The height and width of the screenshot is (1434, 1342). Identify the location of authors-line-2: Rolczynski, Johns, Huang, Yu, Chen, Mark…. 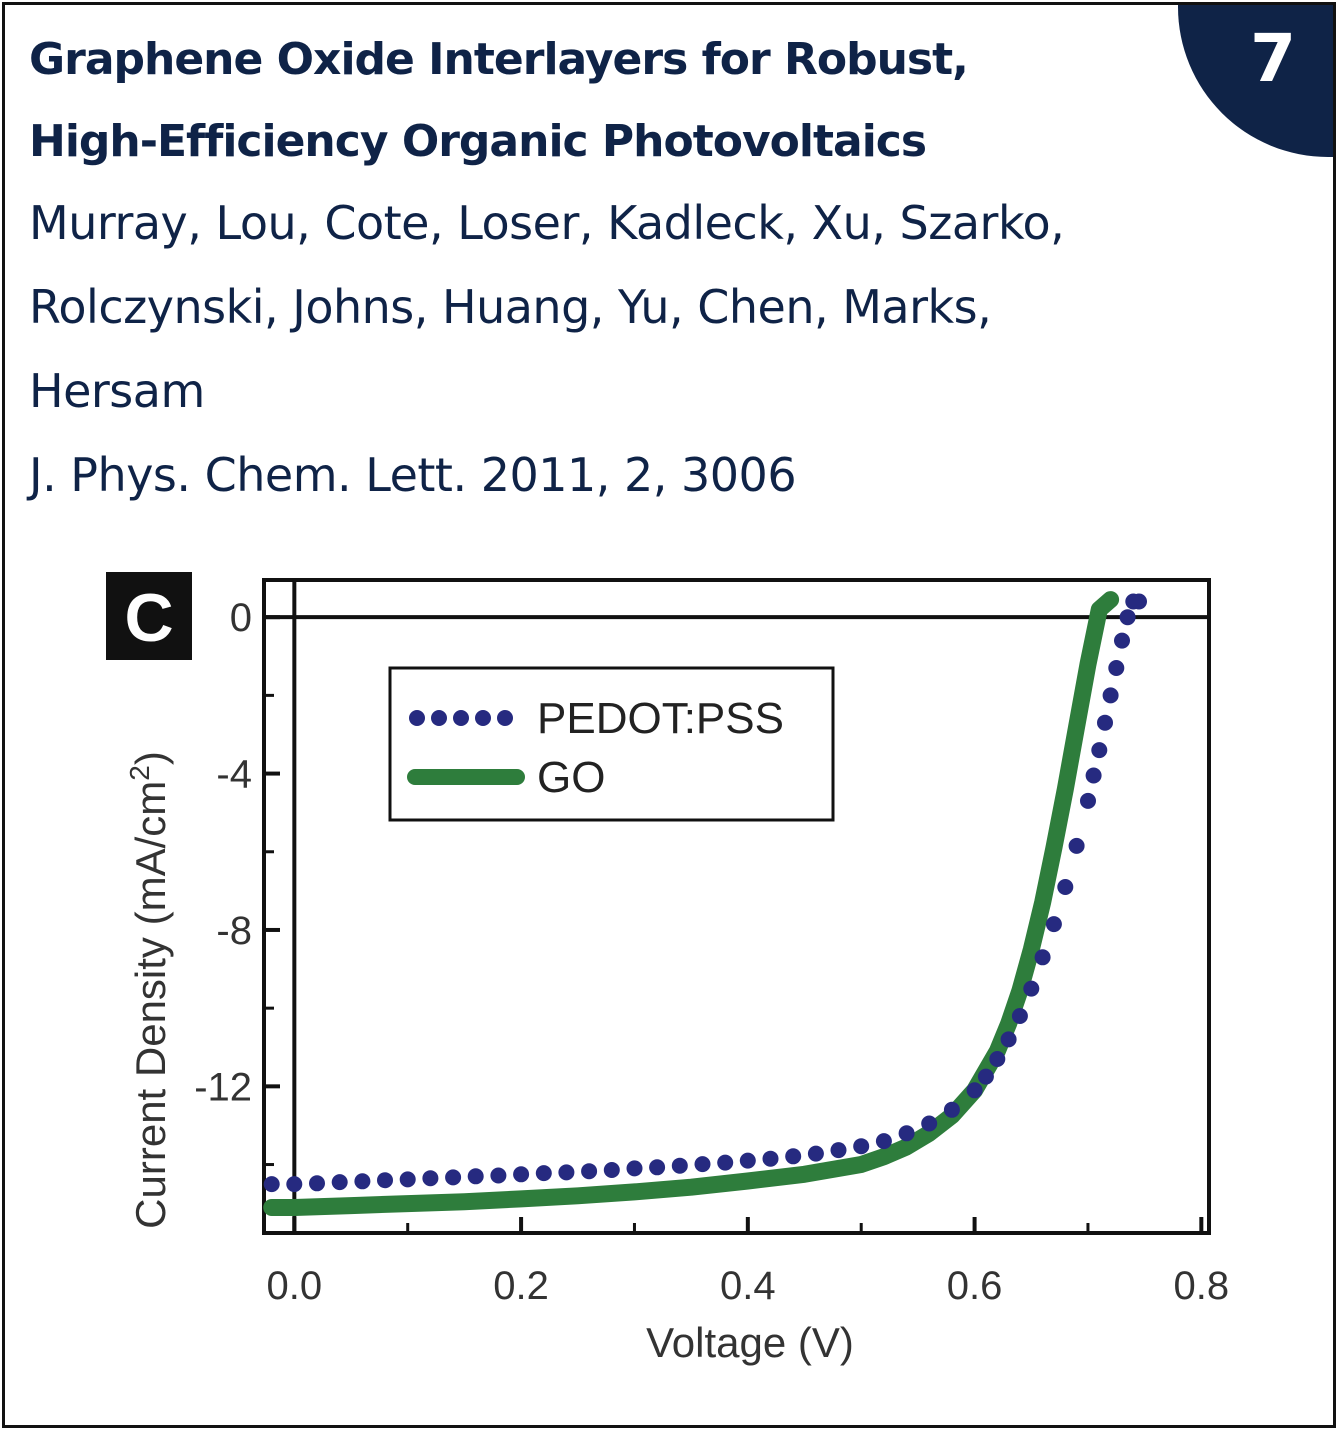
(510, 307).